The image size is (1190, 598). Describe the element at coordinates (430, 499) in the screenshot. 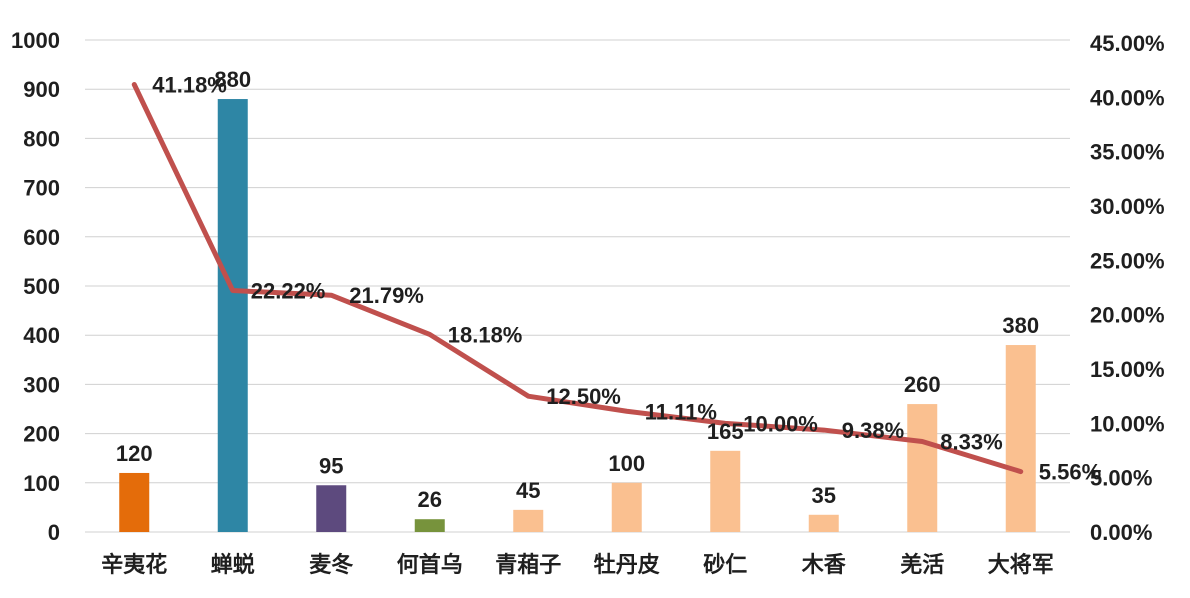

I see `bar-value-label: 26` at that location.